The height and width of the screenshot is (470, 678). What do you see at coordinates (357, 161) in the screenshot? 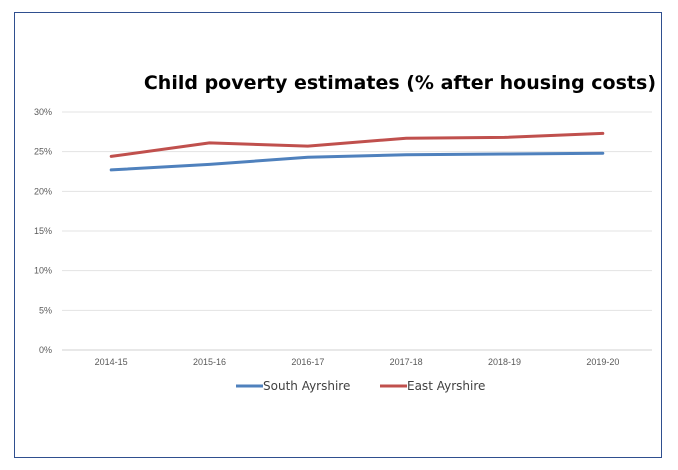
I see `series-line-south-ayrshire` at bounding box center [357, 161].